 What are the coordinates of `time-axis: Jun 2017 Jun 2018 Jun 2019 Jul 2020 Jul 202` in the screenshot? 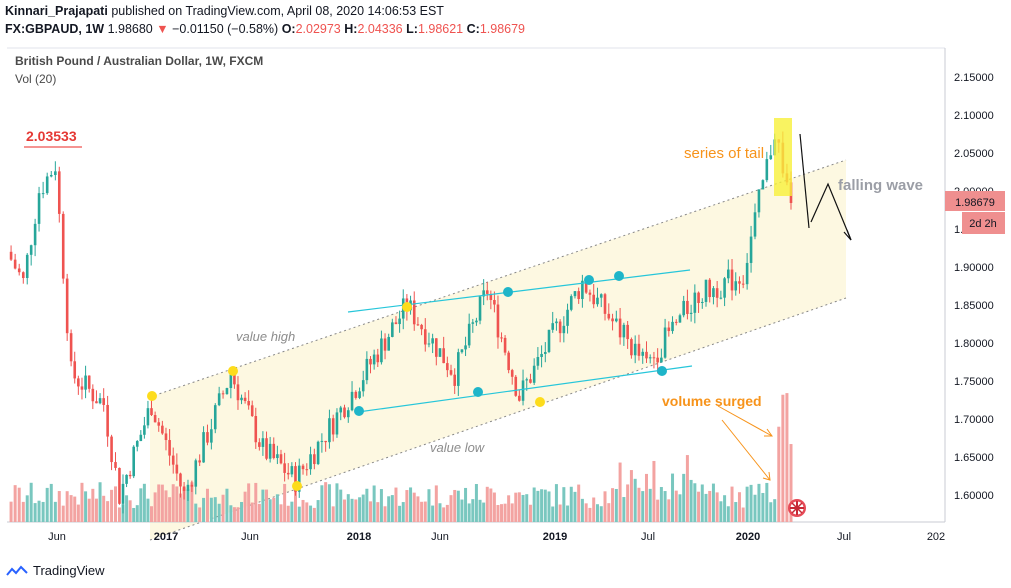 It's located at (496, 537).